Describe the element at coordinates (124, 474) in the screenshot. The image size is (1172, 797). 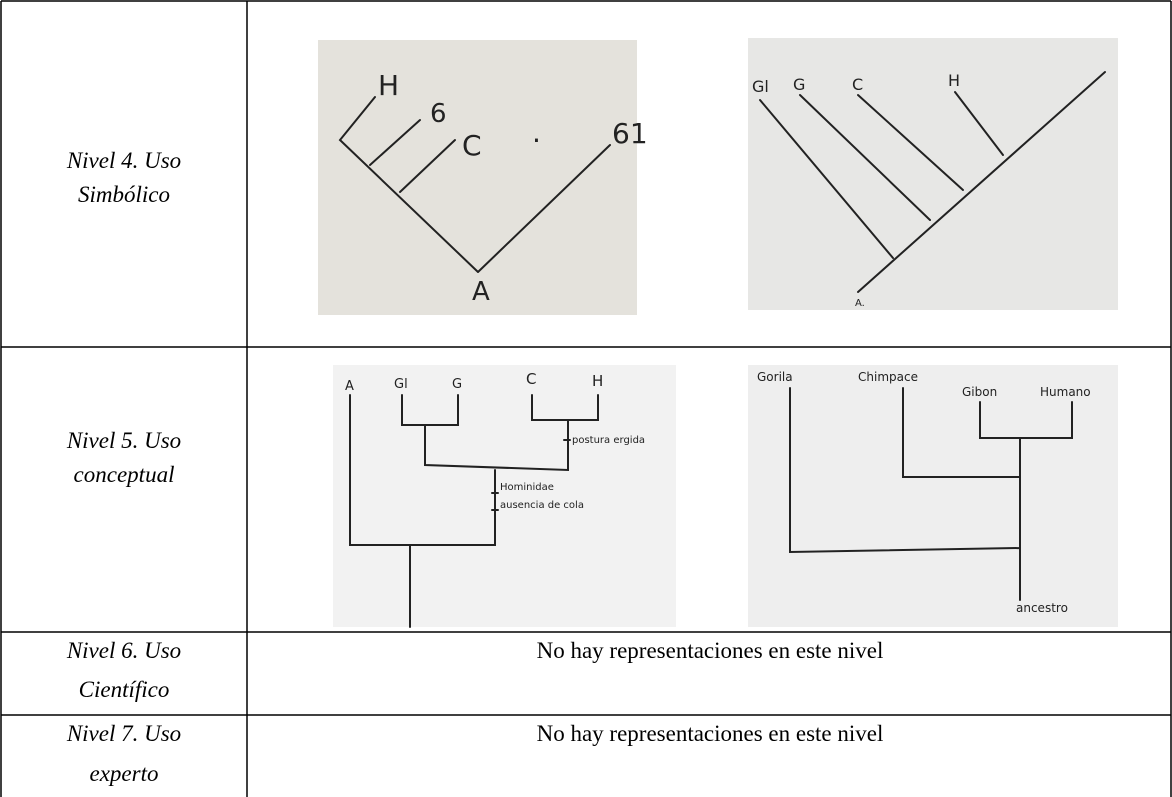
I see `level-label: conceptual` at that location.